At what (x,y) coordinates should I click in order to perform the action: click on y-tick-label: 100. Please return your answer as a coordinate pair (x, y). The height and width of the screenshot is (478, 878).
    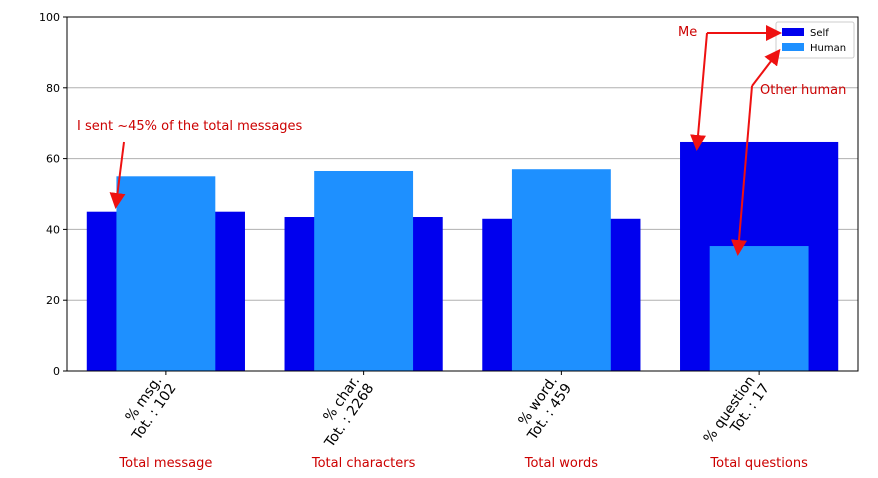
    Looking at the image, I should click on (49, 17).